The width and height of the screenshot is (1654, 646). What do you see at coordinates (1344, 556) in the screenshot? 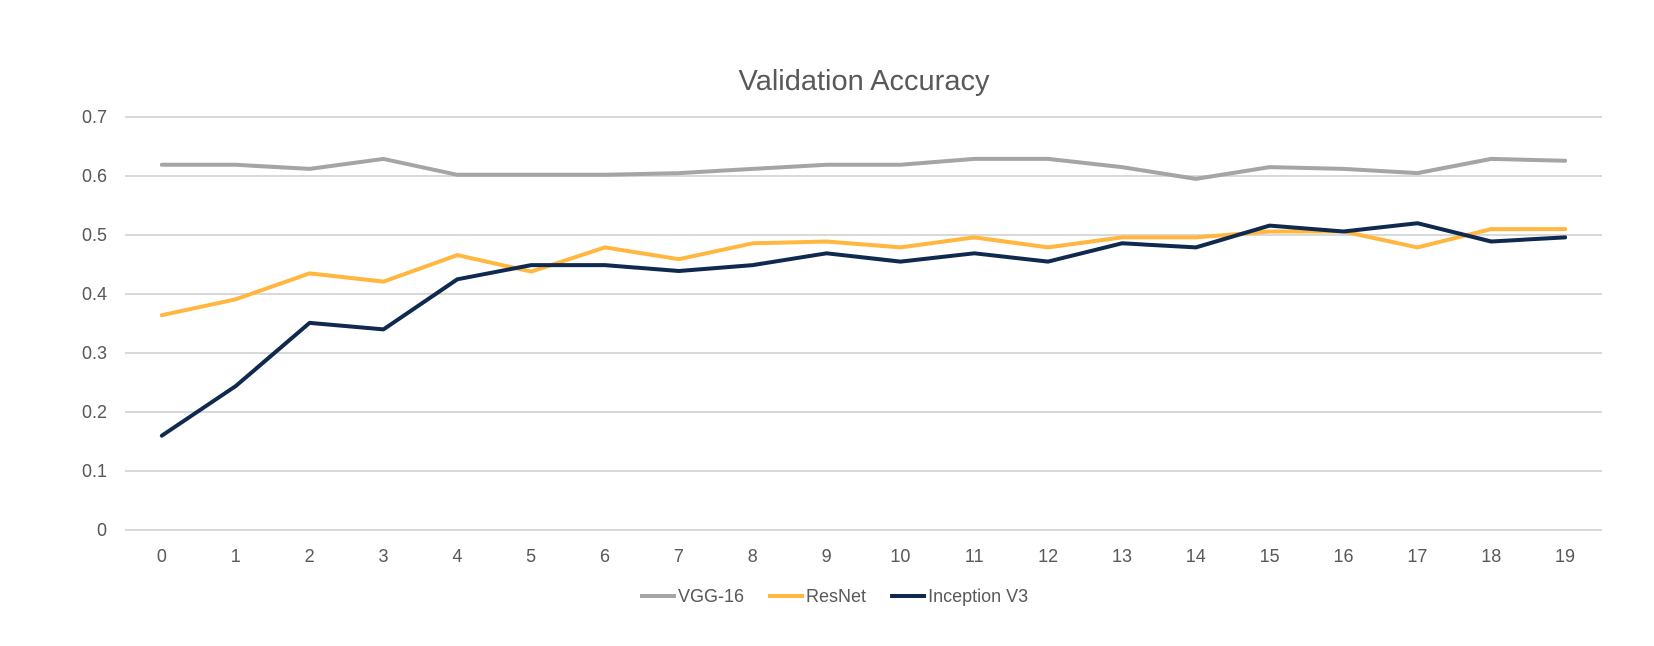
I see `x-tick-label: 16` at bounding box center [1344, 556].